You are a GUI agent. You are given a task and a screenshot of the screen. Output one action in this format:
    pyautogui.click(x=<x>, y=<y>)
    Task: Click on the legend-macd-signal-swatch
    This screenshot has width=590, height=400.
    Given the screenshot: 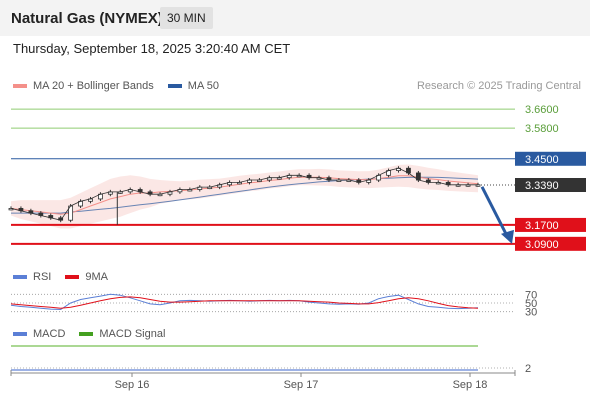 What is the action you would take?
    pyautogui.click(x=86, y=334)
    